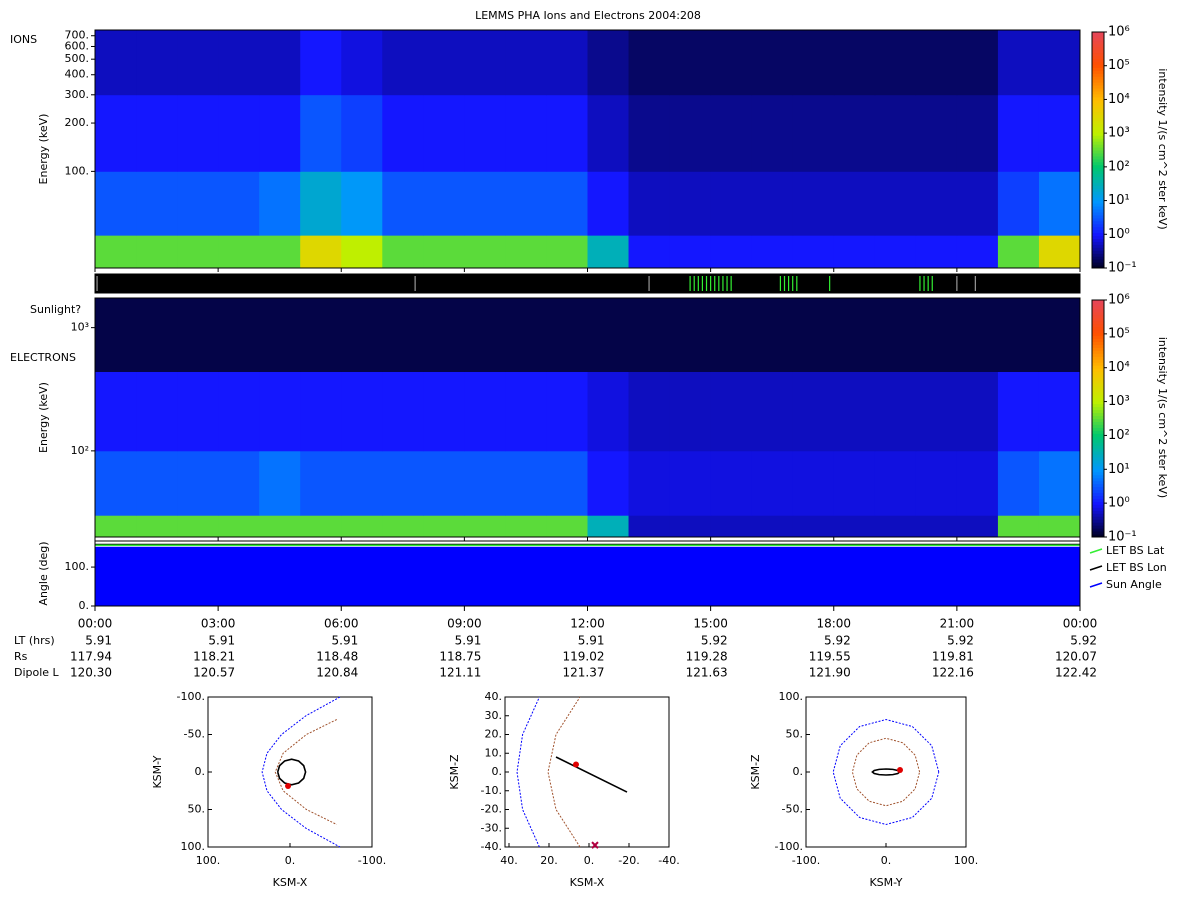 This screenshot has width=1200, height=900. I want to click on x-tick-label: 12:00, so click(587, 624).